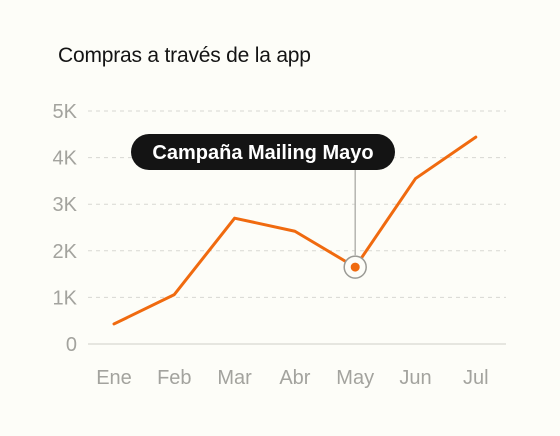  I want to click on y-tick-label: 1K, so click(65, 298).